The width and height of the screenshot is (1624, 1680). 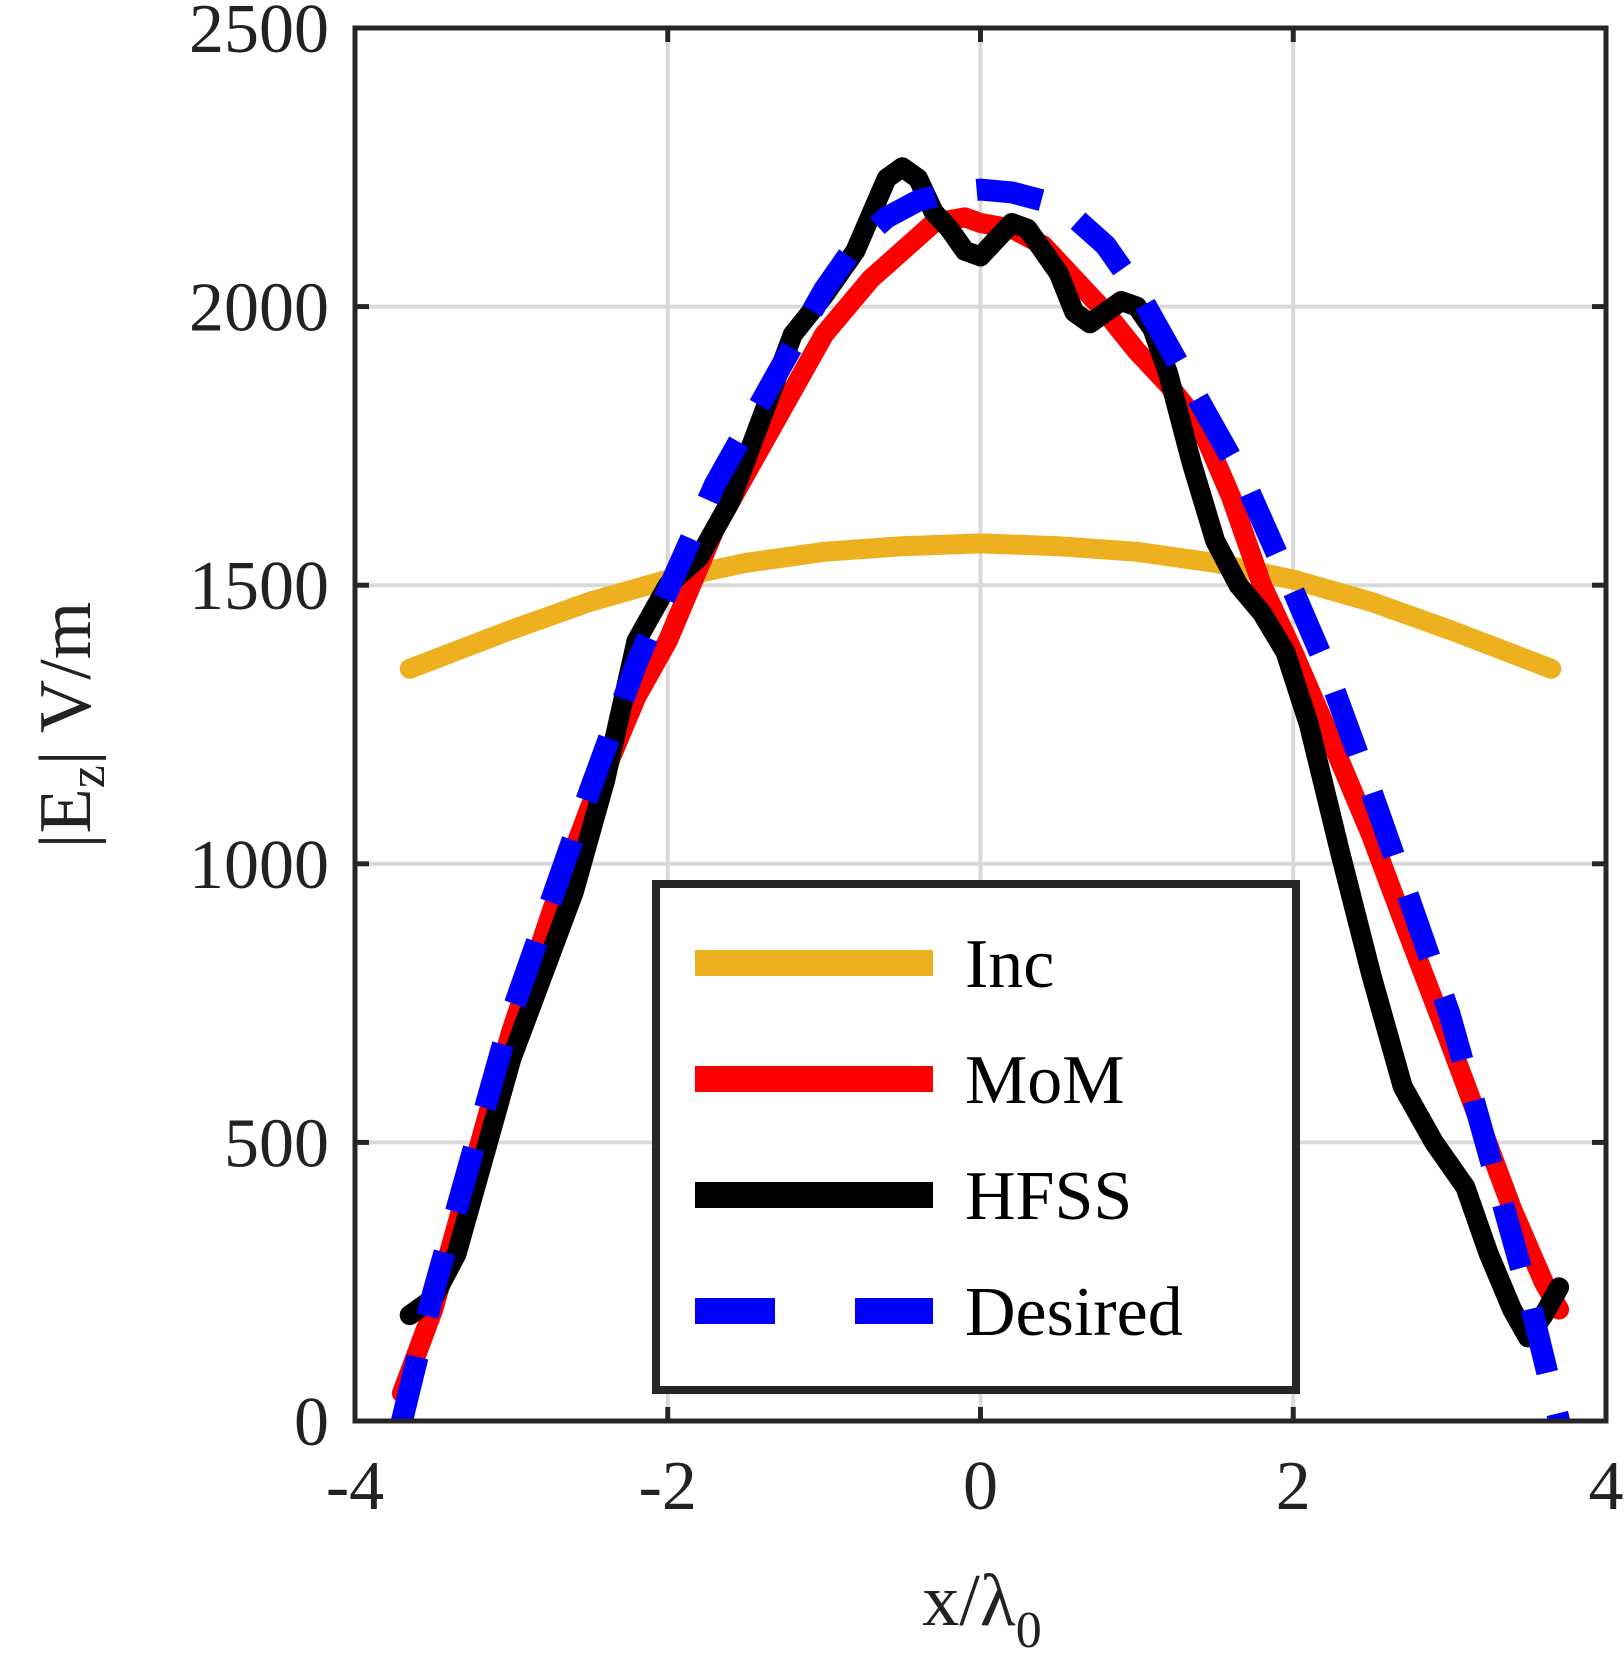 What do you see at coordinates (259, 586) in the screenshot?
I see `y-tick-label: 1500` at bounding box center [259, 586].